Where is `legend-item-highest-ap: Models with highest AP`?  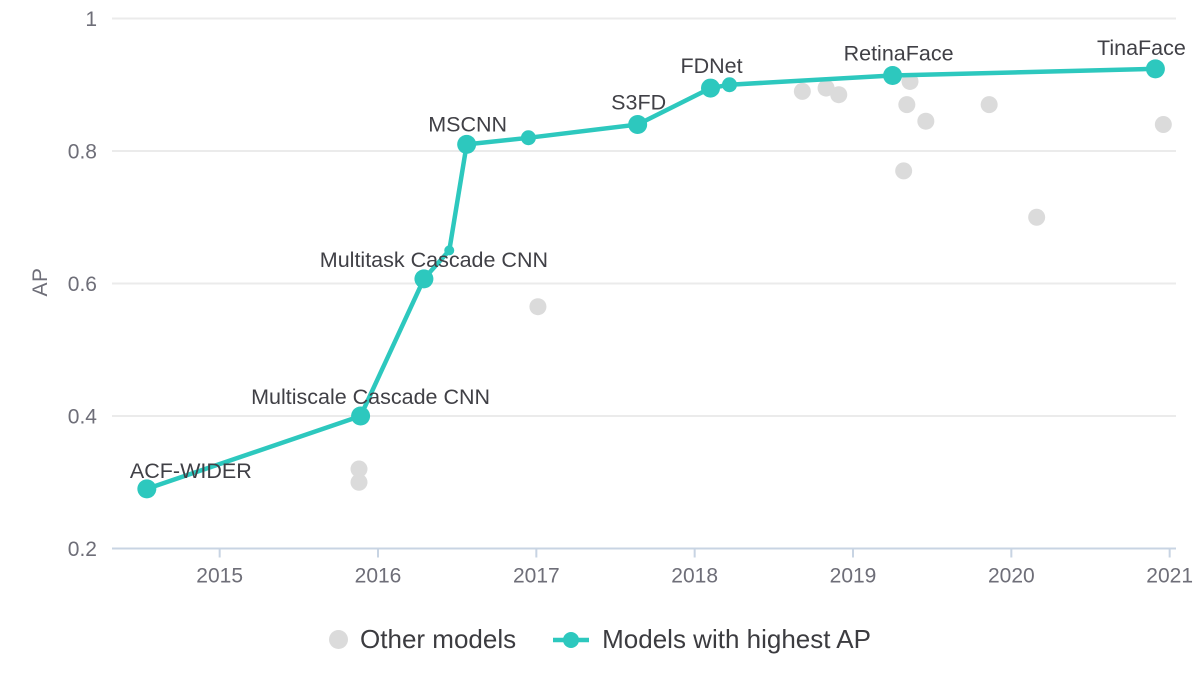 legend-item-highest-ap: Models with highest AP is located at coordinates (711, 639).